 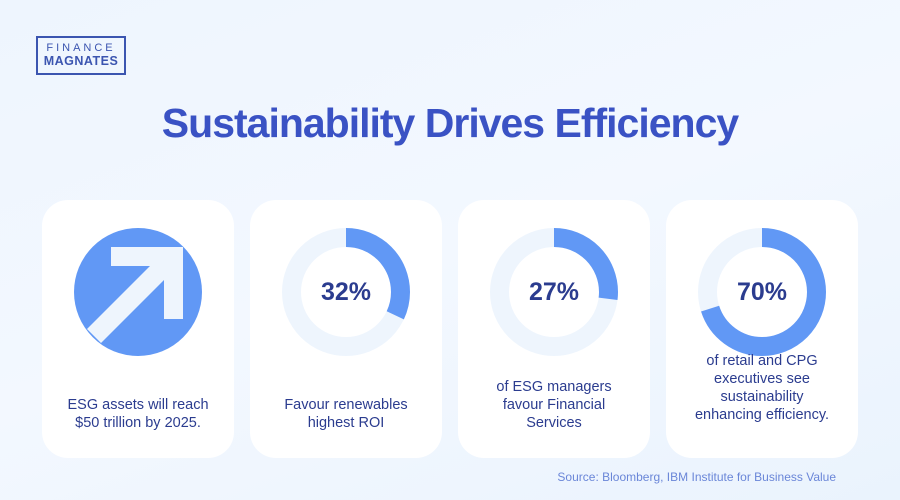 What do you see at coordinates (450, 123) in the screenshot?
I see `page-title: Sustainability Drives Efficiency` at bounding box center [450, 123].